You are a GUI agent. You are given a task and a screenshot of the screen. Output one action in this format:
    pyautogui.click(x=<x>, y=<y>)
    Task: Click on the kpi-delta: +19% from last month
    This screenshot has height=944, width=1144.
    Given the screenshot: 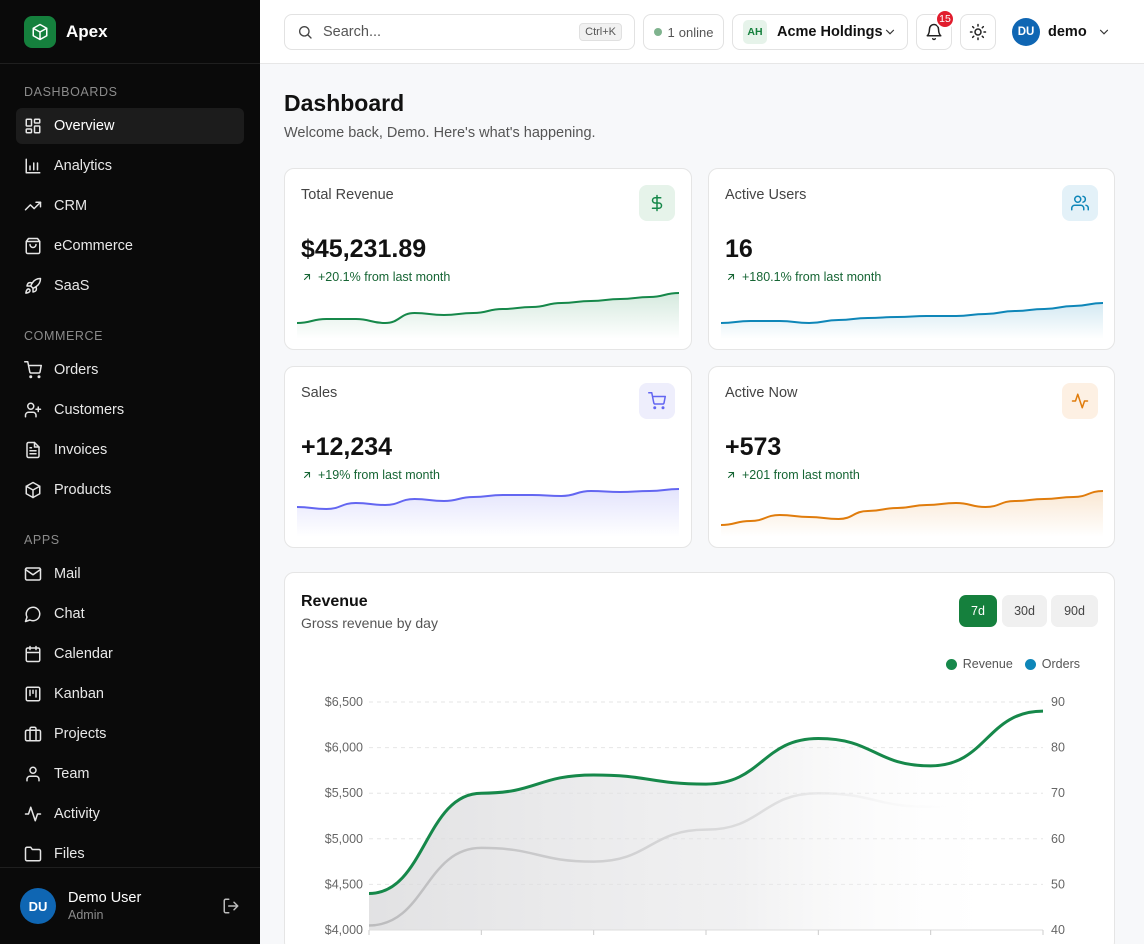 What is the action you would take?
    pyautogui.click(x=370, y=475)
    